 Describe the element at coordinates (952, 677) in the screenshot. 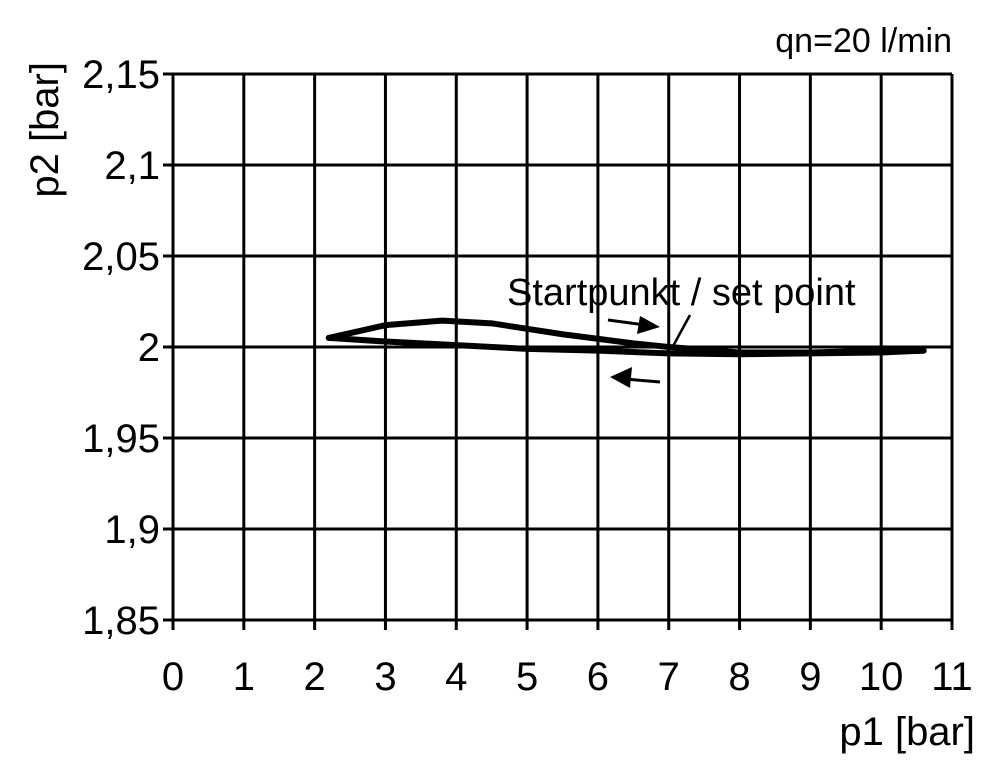

I see `x-tick-label: 11` at that location.